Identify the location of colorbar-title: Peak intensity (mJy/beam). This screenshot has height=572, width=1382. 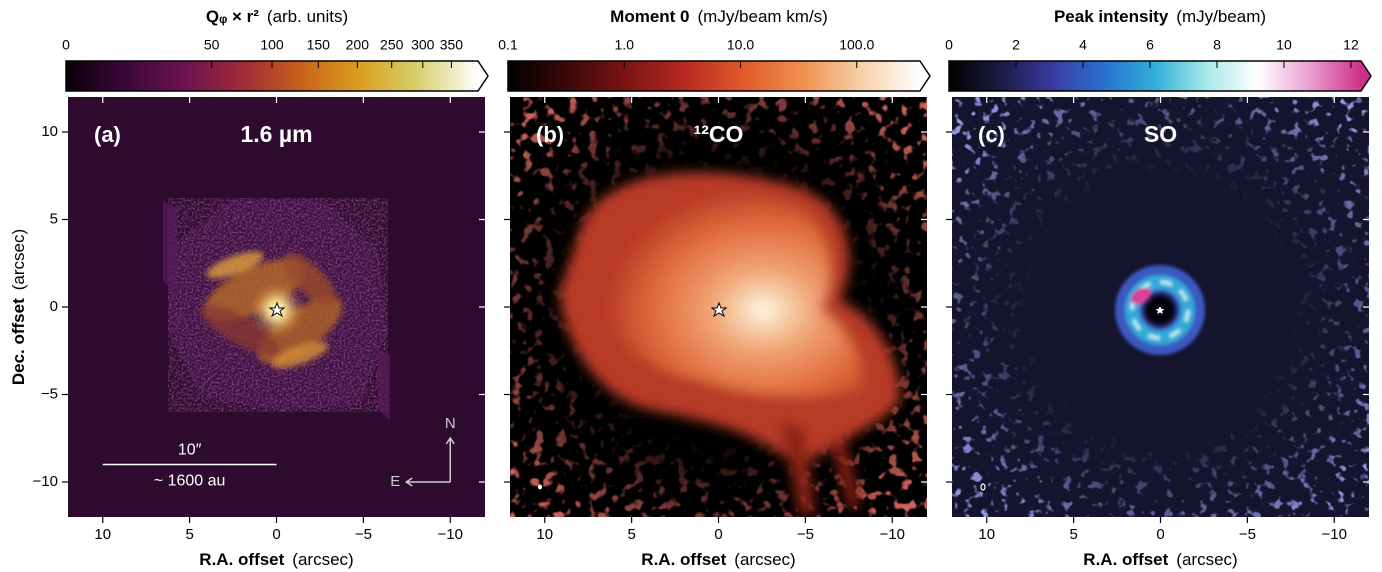
(1160, 16).